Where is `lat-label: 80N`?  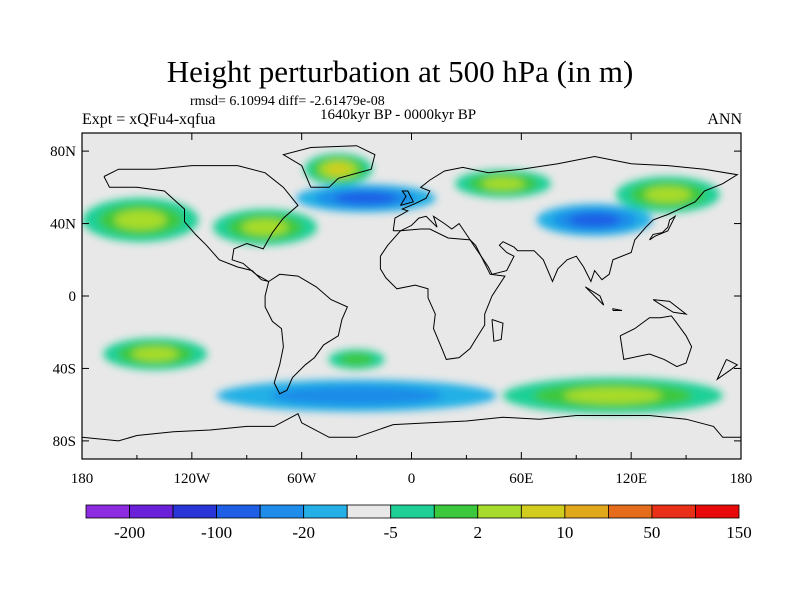 lat-label: 80N is located at coordinates (63, 152).